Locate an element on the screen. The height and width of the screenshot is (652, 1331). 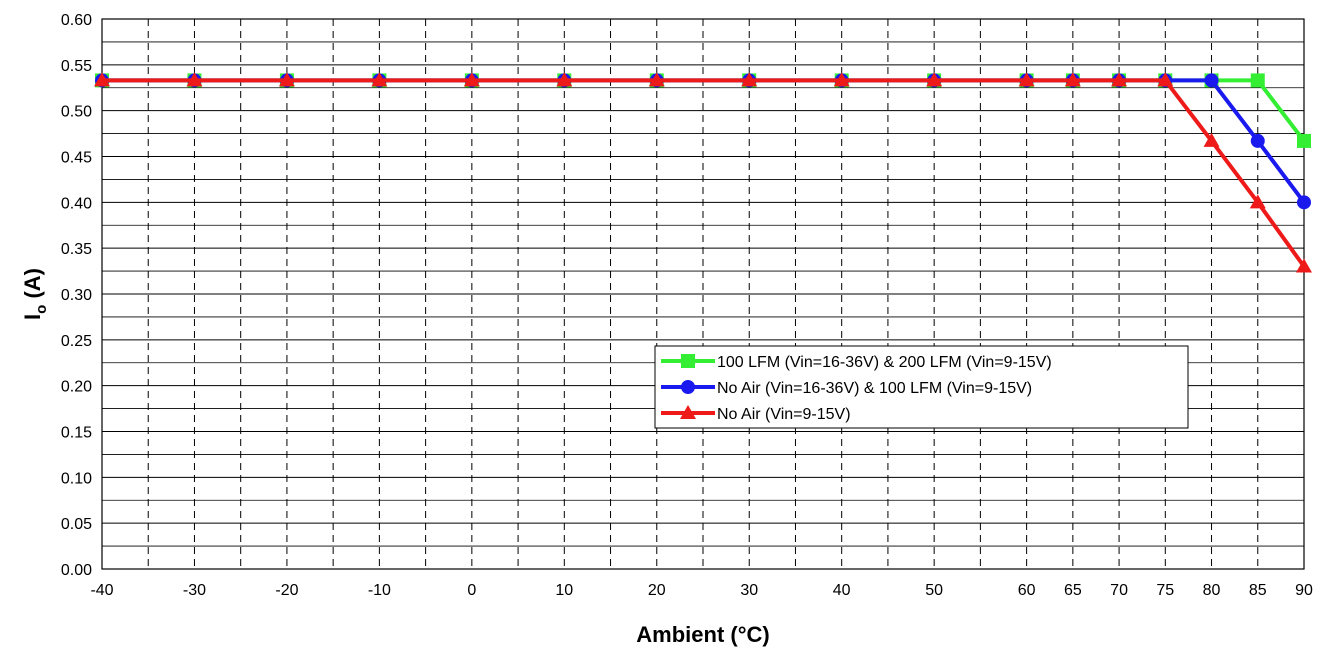
y-tick-label: 0.55 is located at coordinates (76, 66).